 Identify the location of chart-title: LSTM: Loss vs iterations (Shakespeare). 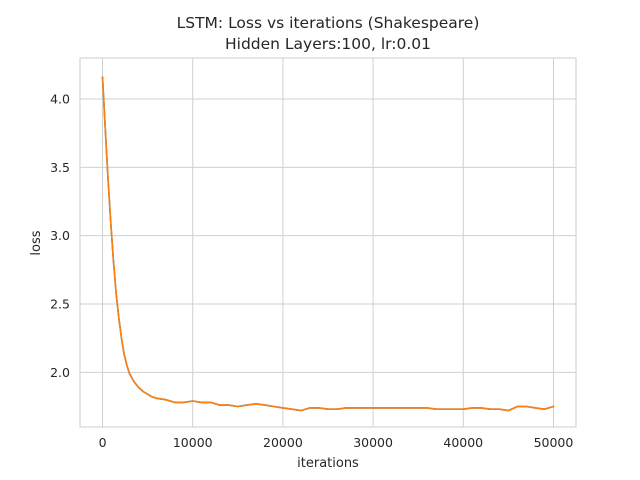
(328, 23).